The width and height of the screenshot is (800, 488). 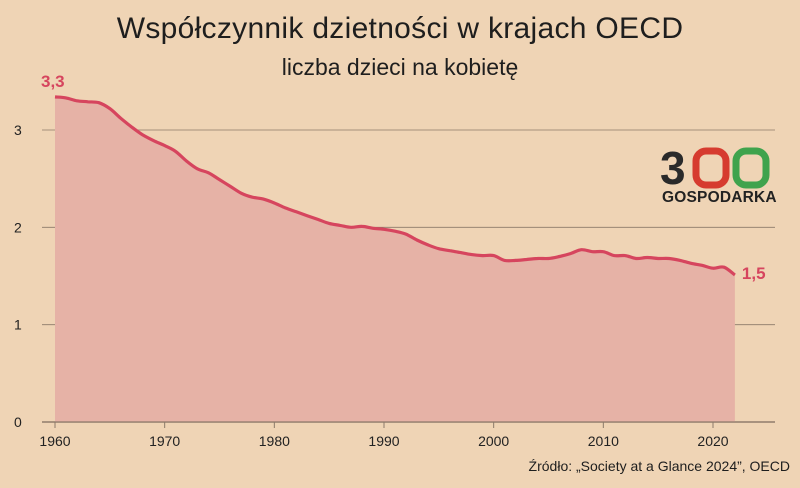 I want to click on source-note: Źródło: „Society at a Glance 2024”, OECD, so click(x=659, y=466).